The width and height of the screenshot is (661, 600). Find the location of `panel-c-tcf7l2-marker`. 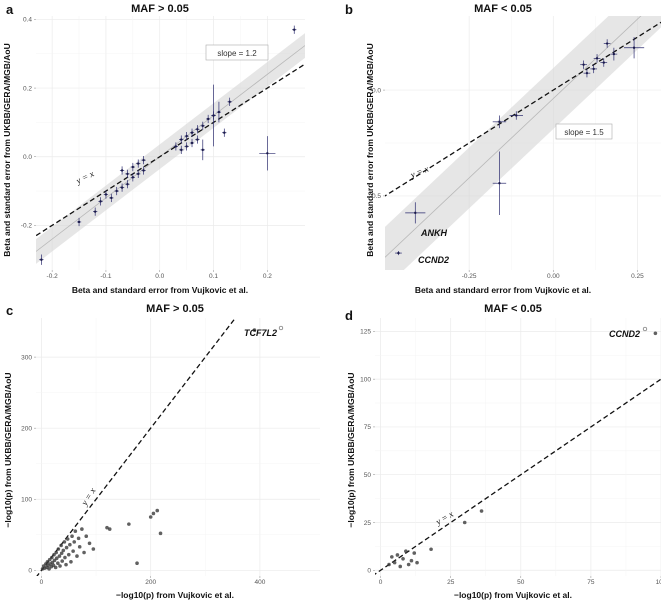

panel-c-tcf7l2-marker is located at coordinates (281, 328).